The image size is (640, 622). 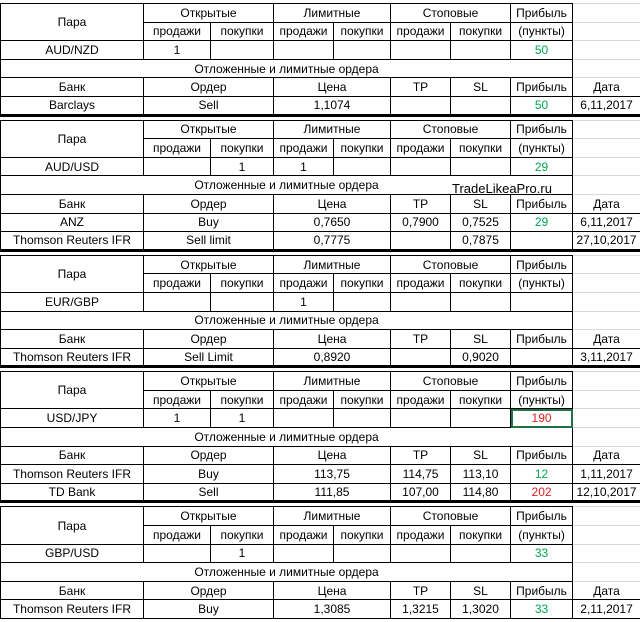 I want to click on tp: 1,3215, so click(x=421, y=609).